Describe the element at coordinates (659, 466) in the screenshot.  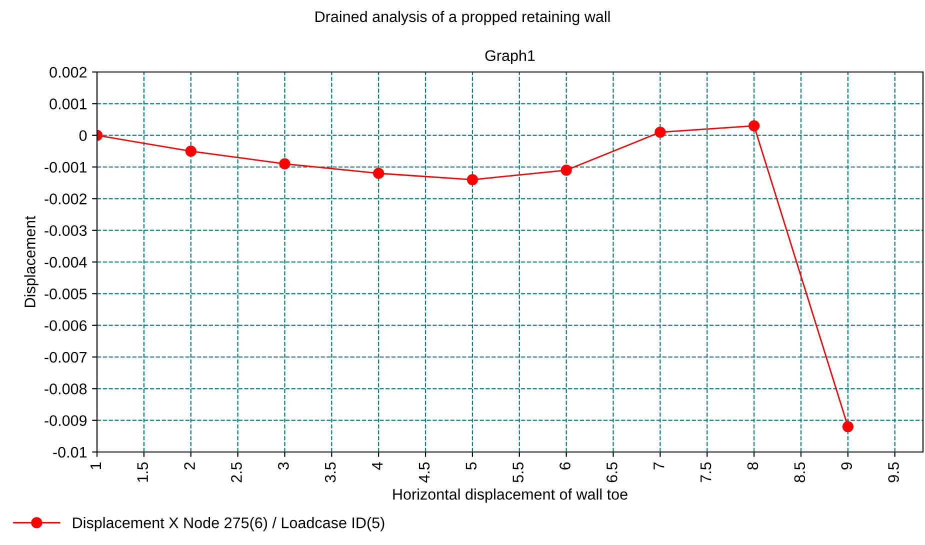
I see `x-tick-label: 7` at that location.